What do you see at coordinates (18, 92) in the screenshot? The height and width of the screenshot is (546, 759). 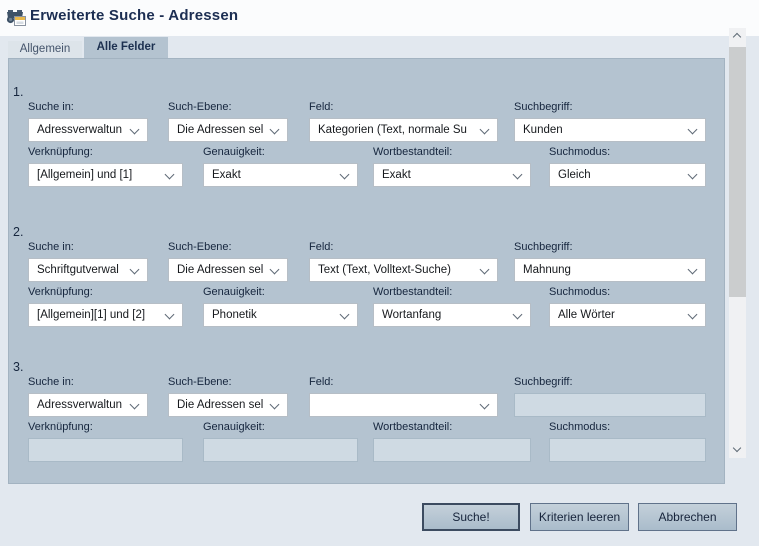 I see `section-number: 1.` at bounding box center [18, 92].